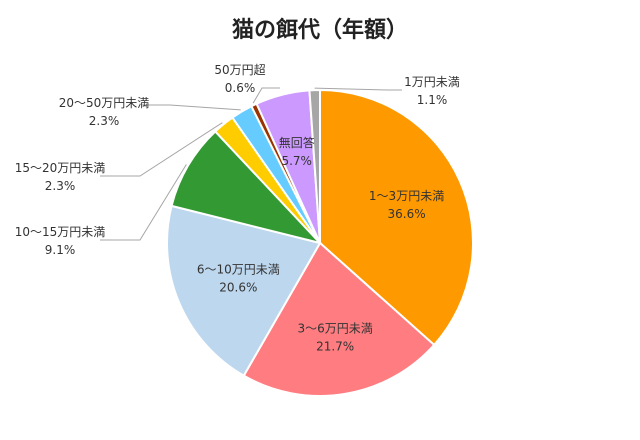 The width and height of the screenshot is (640, 440). Describe the element at coordinates (432, 82) in the screenshot. I see `slice-category-label: 1万円未満` at that location.